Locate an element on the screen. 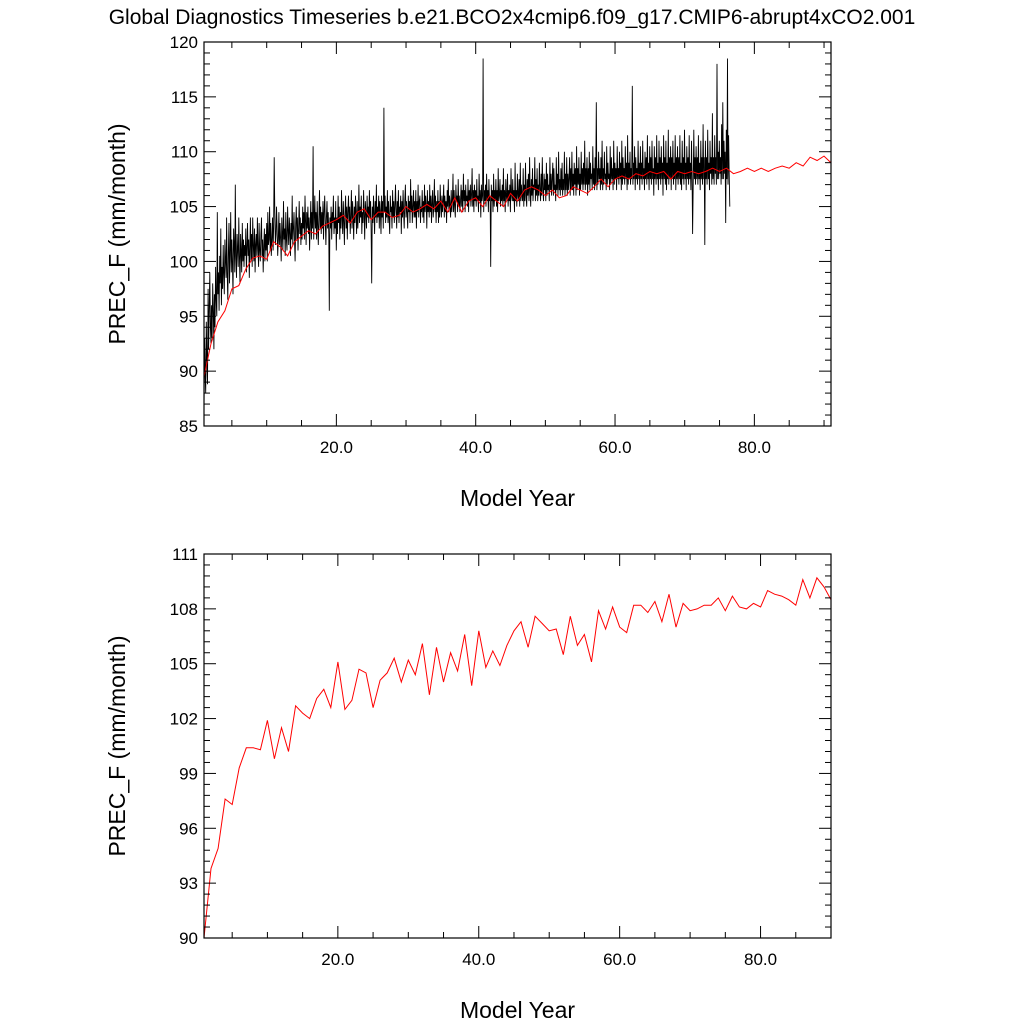 This screenshot has height=1024, width=1024. bottom-y-axis-label: PREC_F (mm/month) is located at coordinates (117, 745).